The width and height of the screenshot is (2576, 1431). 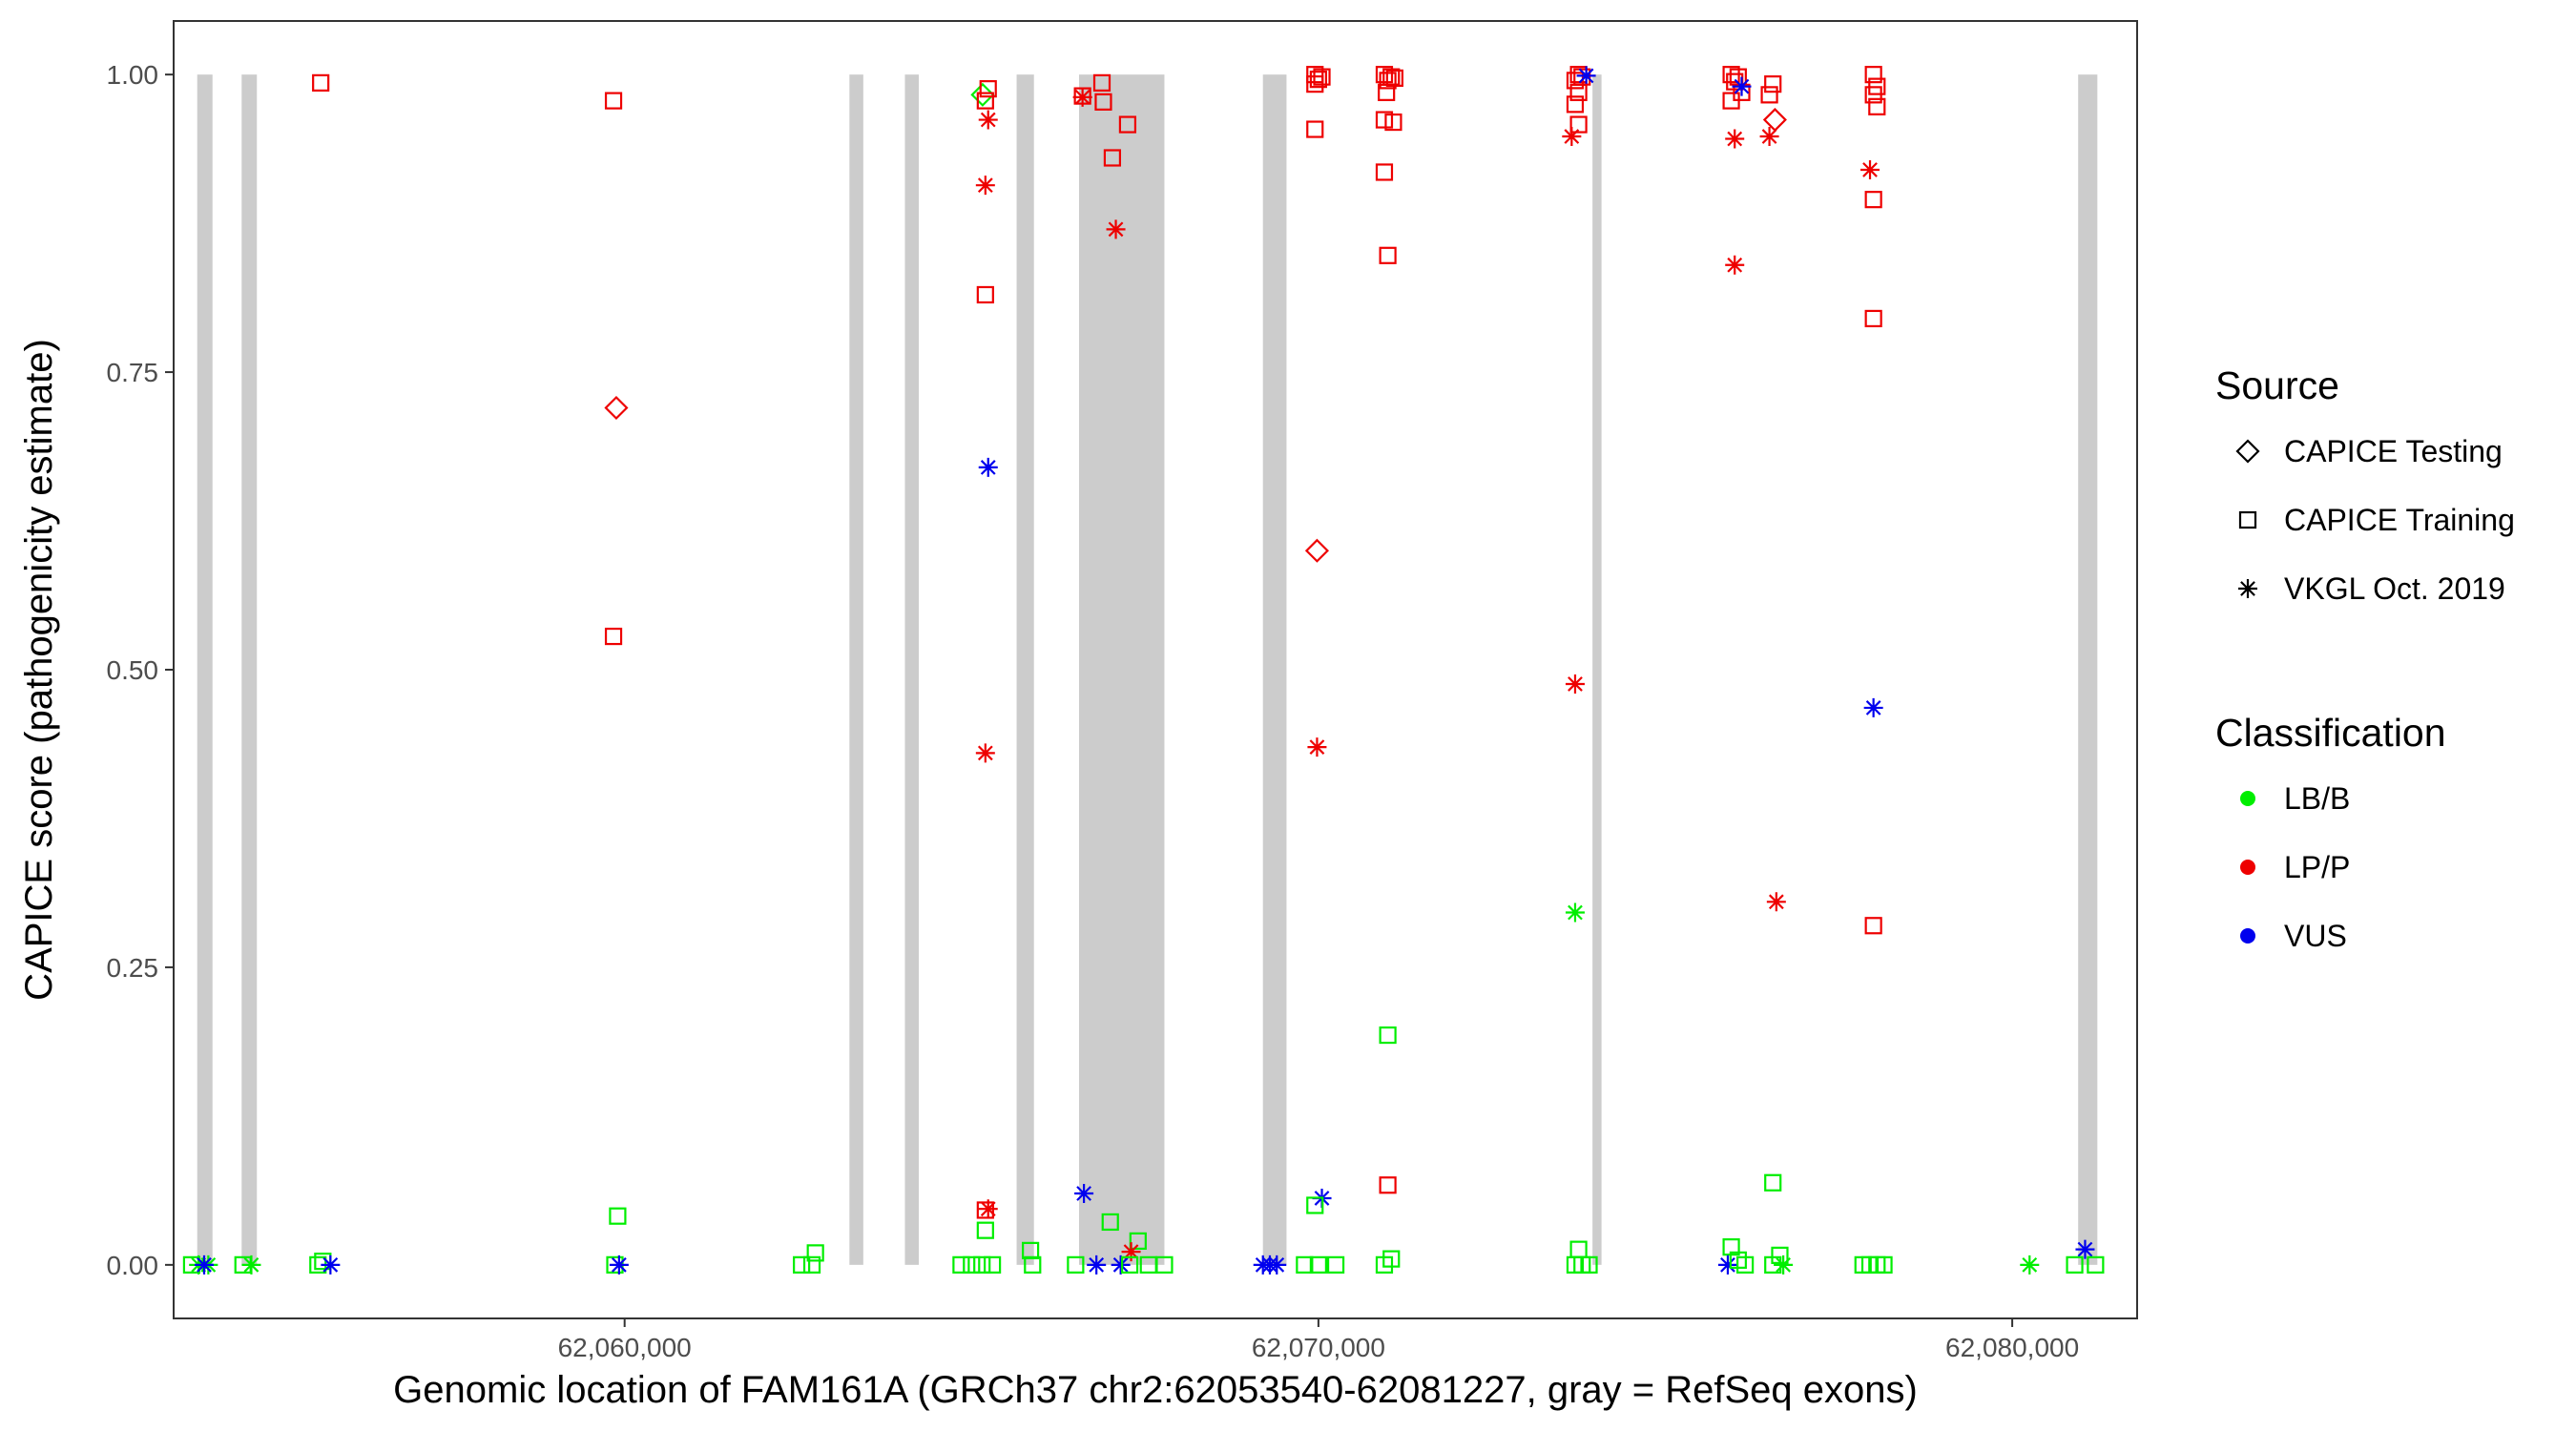 I want to click on legend-label-classification-3: VUS, so click(x=2315, y=936).